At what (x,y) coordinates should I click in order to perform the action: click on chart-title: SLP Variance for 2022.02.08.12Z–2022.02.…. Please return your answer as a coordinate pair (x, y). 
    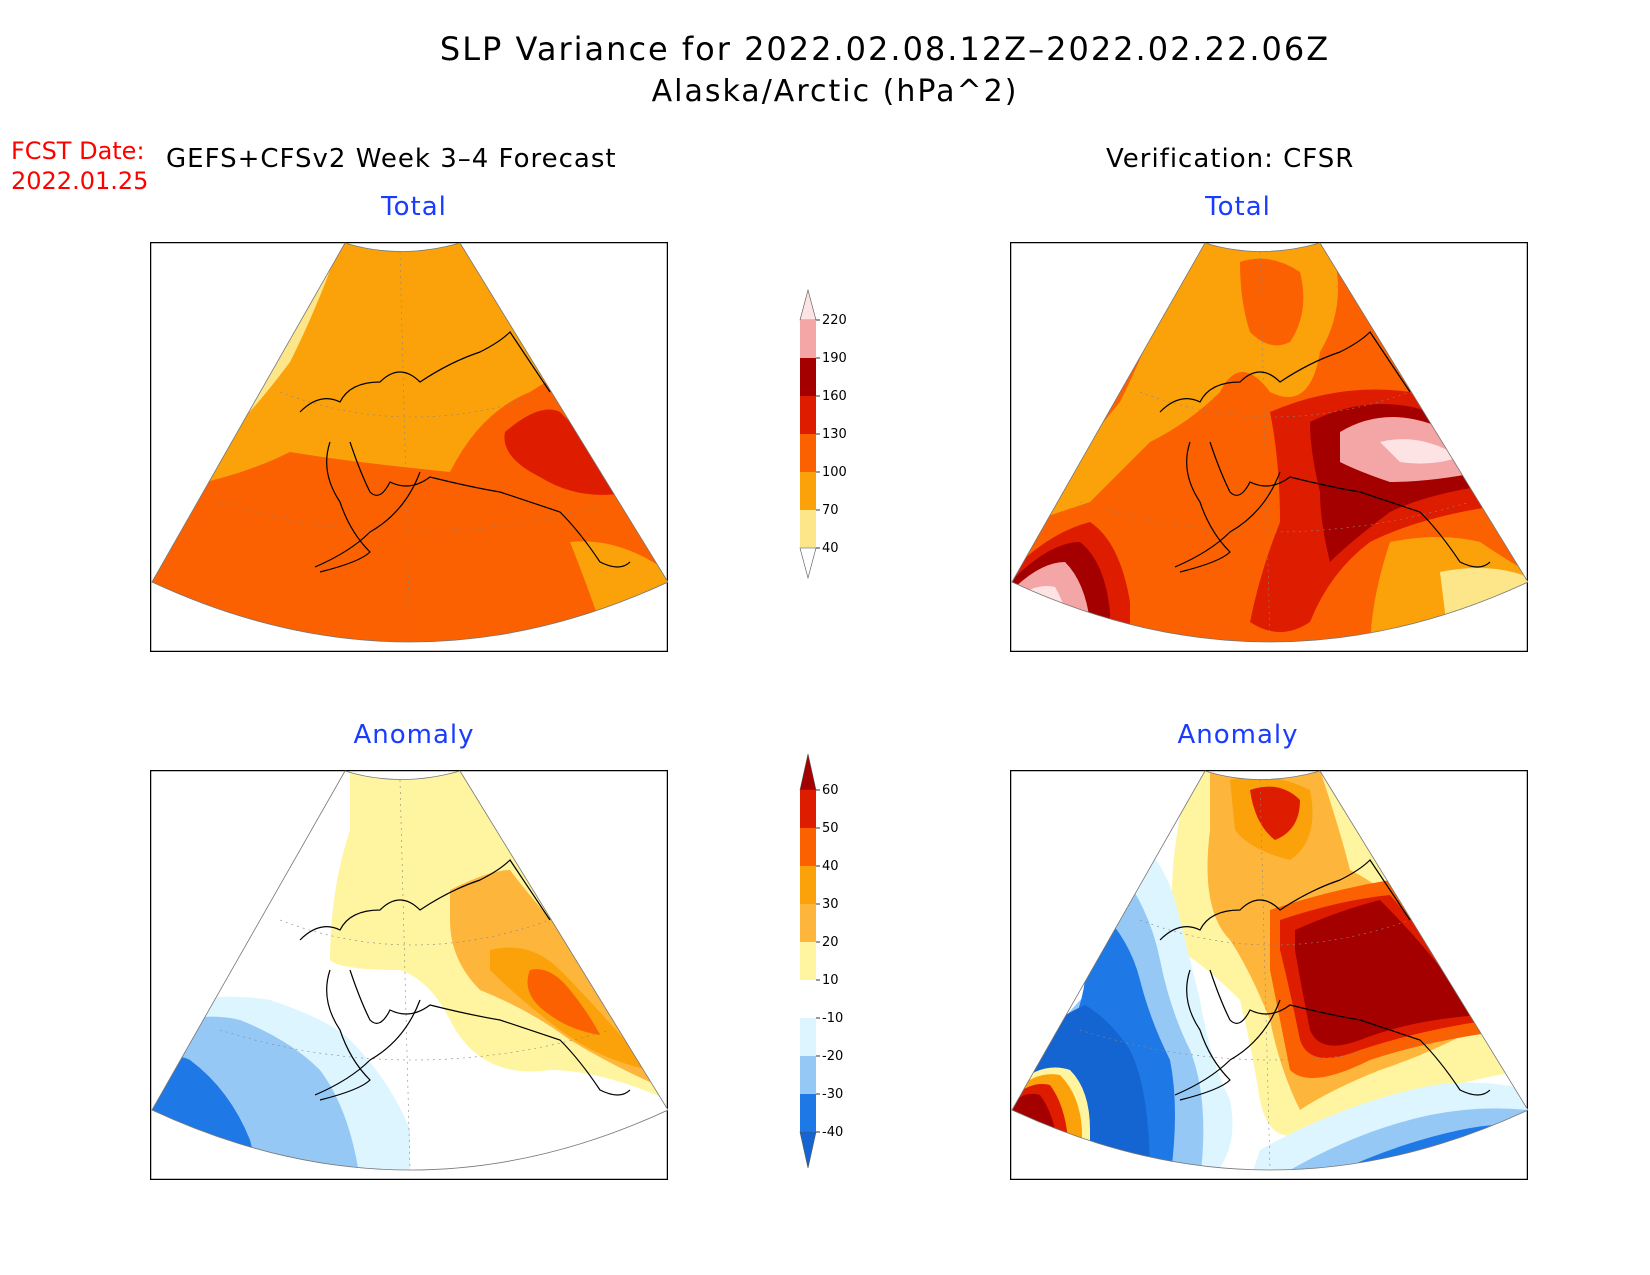
    Looking at the image, I should click on (885, 49).